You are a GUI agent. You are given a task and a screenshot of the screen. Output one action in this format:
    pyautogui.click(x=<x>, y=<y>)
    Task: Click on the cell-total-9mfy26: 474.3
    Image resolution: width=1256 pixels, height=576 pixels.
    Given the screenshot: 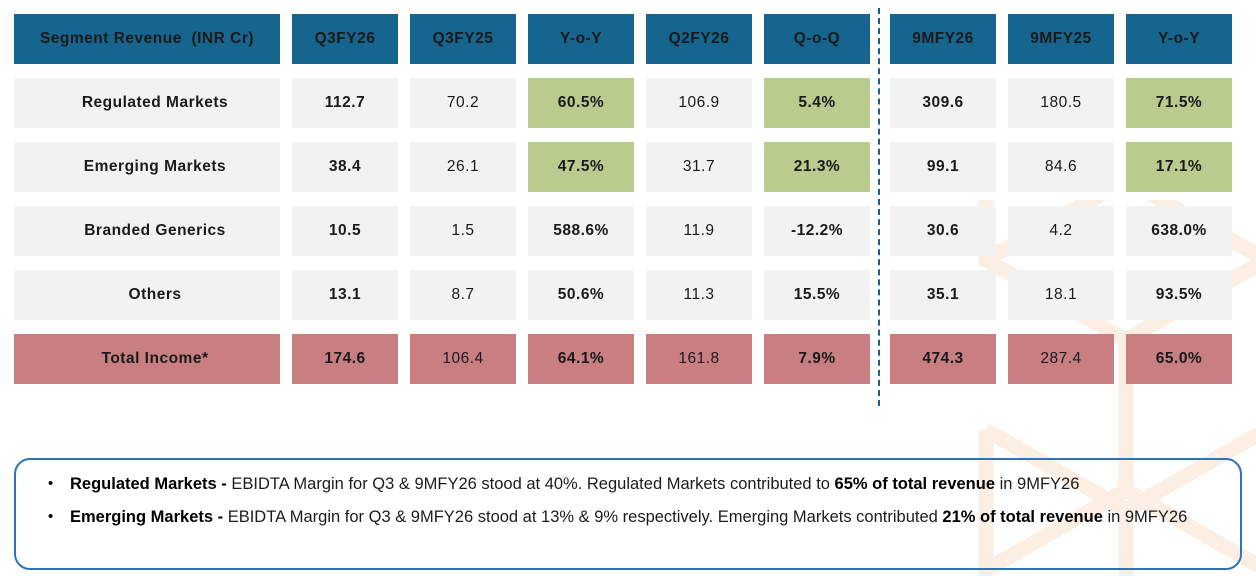 What is the action you would take?
    pyautogui.click(x=943, y=359)
    